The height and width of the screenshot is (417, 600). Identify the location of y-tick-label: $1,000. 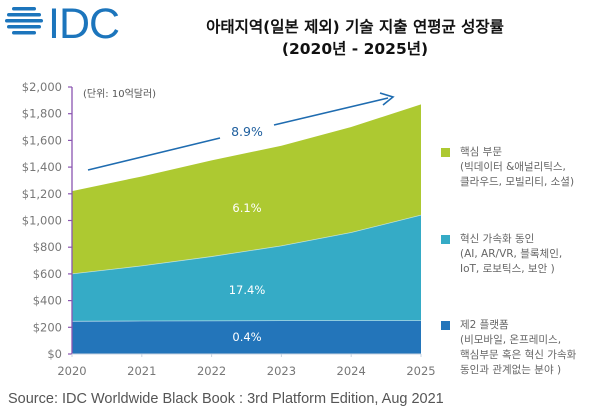
(42, 221).